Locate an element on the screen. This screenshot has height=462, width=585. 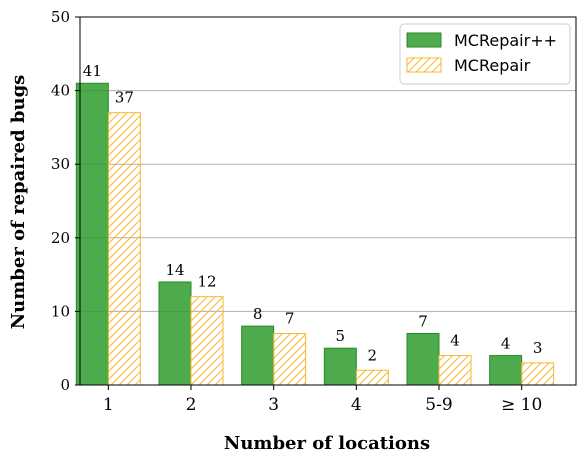
legend: MCRepair++ MCRepair is located at coordinates (485, 54).